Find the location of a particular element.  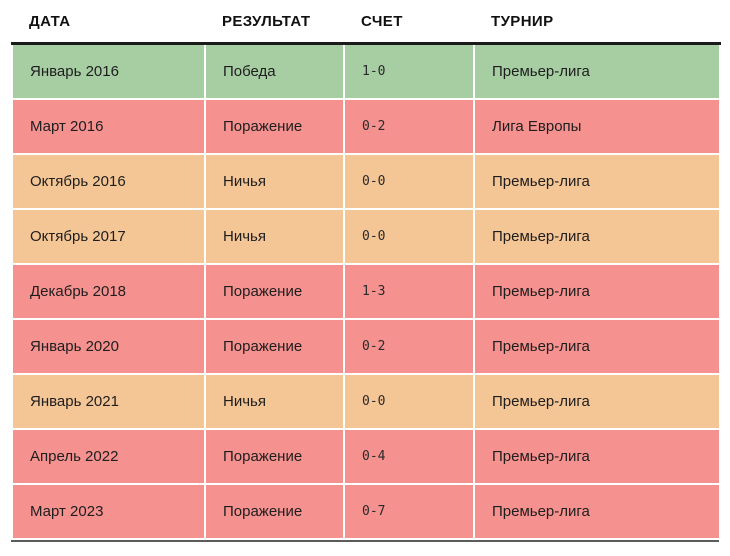

col-header-result: РЕЗУЛЬТАТ is located at coordinates (274, 22).